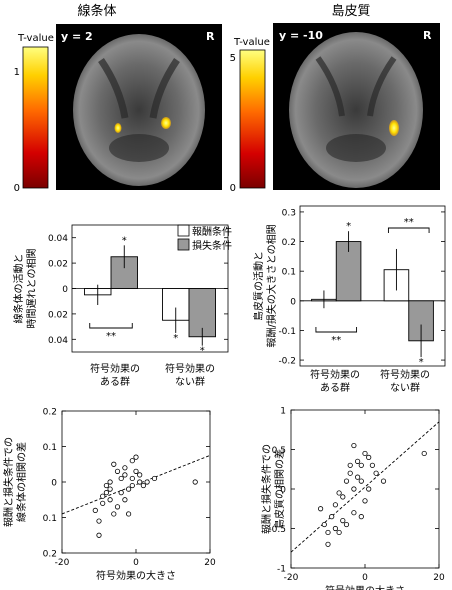 Image resolution: width=452 pixels, height=590 pixels. Describe the element at coordinates (277, 530) in the screenshot. I see `y-tick-label: -0.5` at that location.